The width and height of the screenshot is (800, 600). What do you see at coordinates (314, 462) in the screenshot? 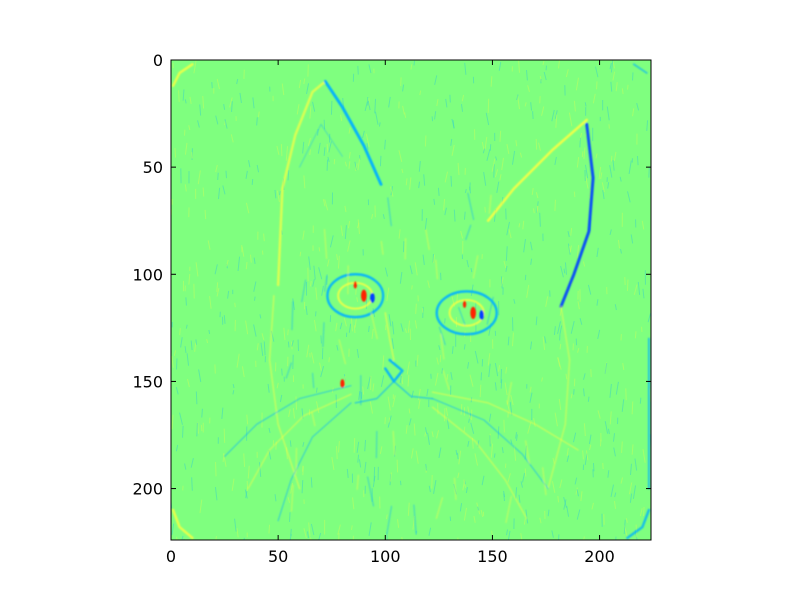
I see `whisker` at bounding box center [314, 462].